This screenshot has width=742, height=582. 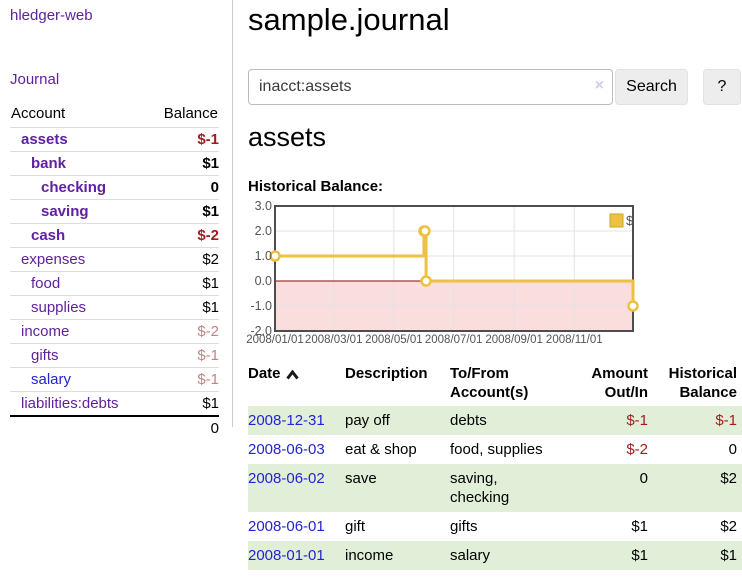 I want to click on transaction-date-link: 2008-12-31, so click(x=286, y=420).